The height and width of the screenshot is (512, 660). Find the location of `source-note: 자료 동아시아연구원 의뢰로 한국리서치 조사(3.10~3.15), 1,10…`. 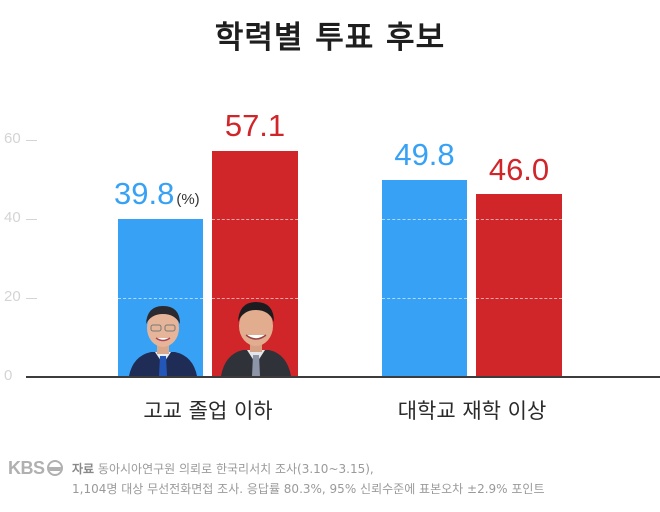

source-note: 자료 동아시아연구원 의뢰로 한국리서치 조사(3.10~3.15), 1,10… is located at coordinates (308, 479).